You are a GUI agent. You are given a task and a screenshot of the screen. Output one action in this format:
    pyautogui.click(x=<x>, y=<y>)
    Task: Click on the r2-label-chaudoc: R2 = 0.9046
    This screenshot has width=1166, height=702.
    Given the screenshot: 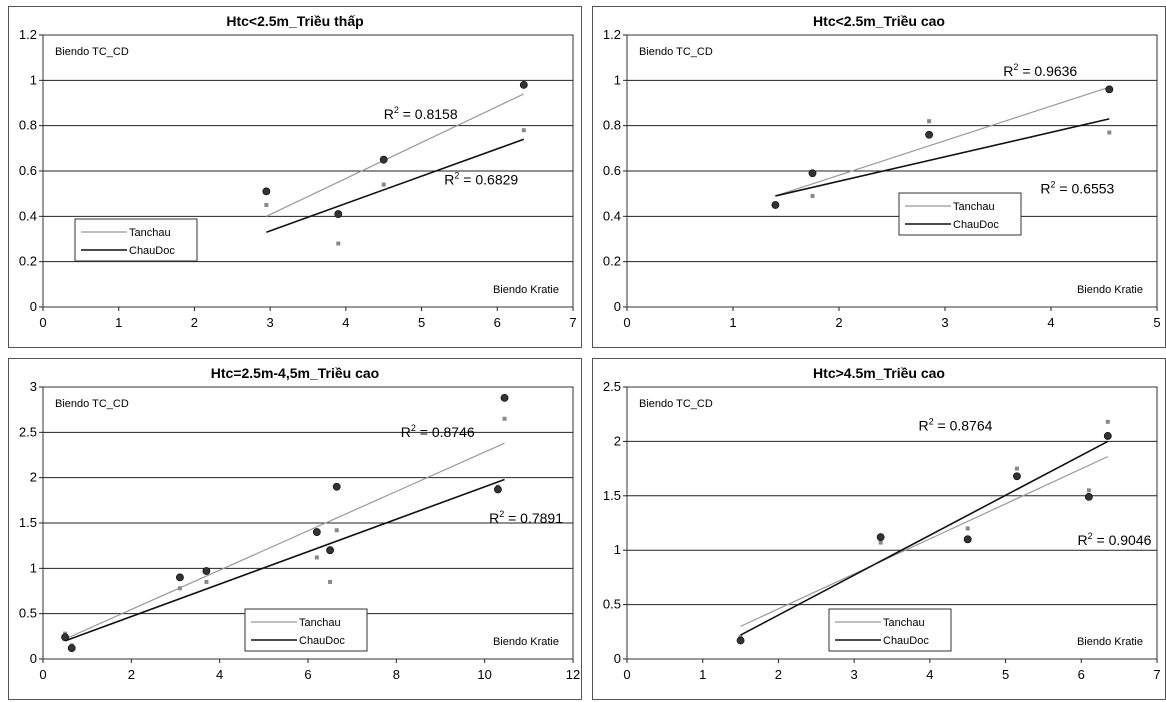 What is the action you would take?
    pyautogui.click(x=1115, y=539)
    